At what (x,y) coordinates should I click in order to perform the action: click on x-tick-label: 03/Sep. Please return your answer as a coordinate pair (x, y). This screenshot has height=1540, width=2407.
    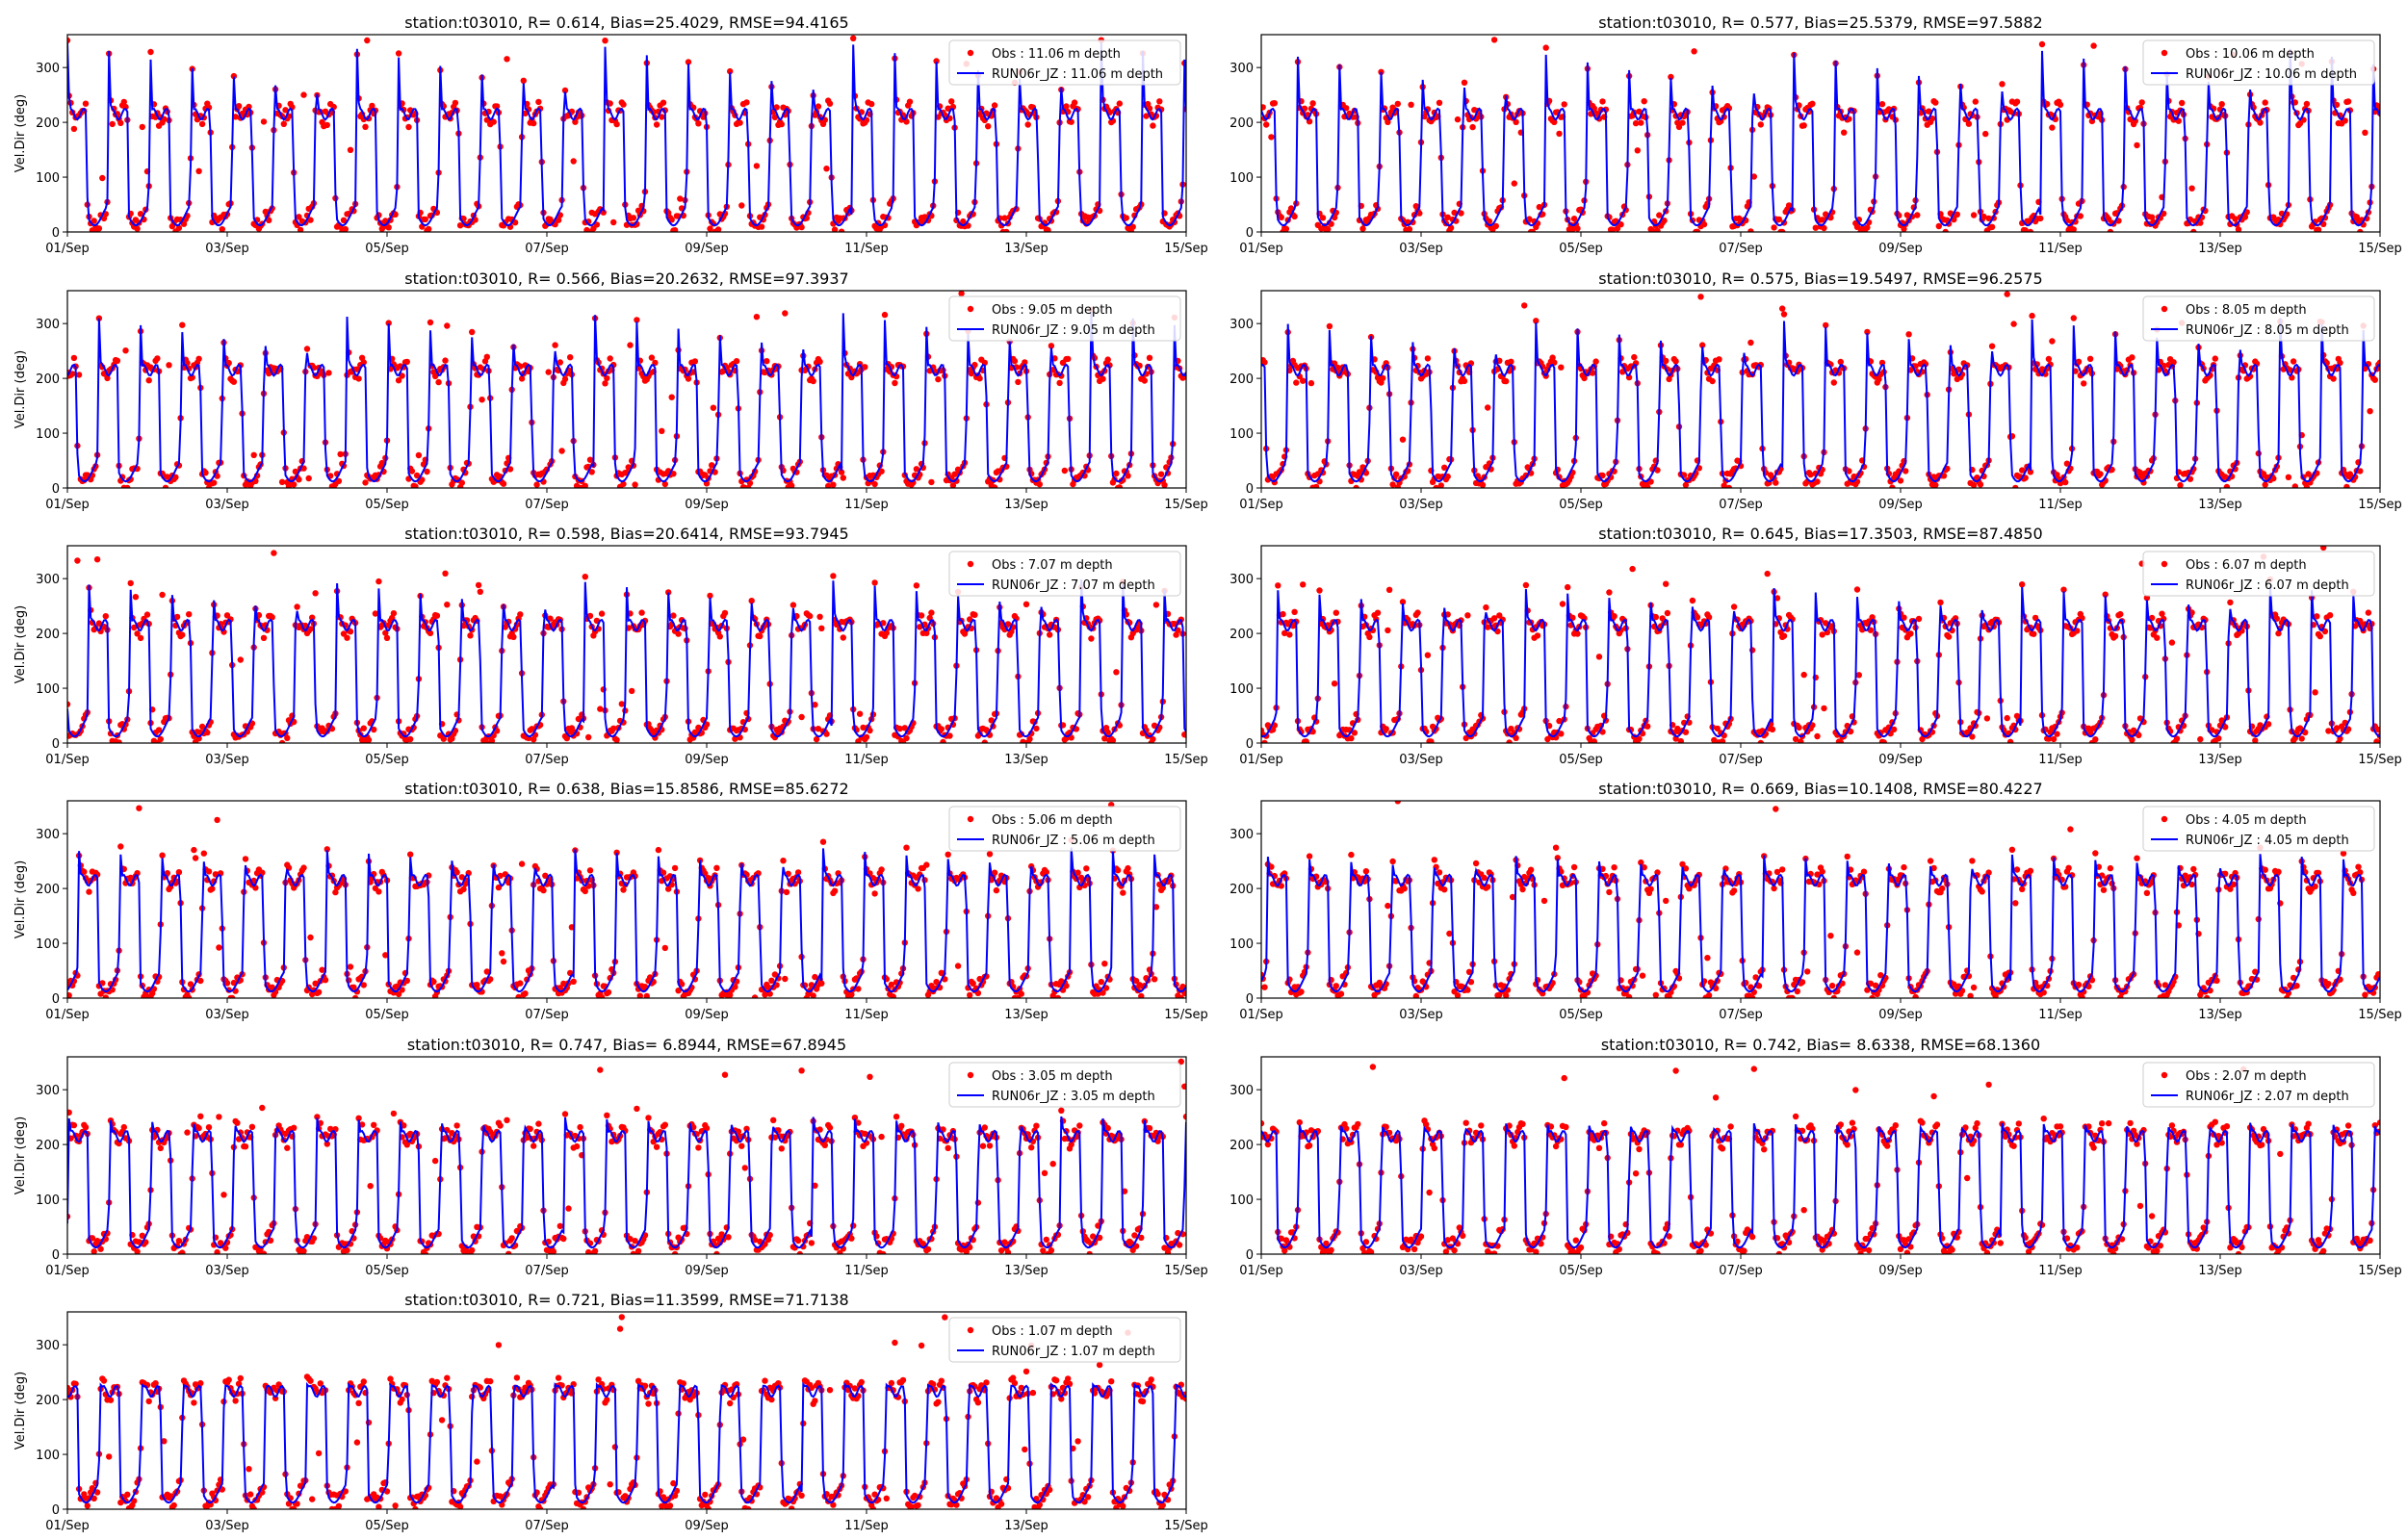
    Looking at the image, I should click on (226, 249).